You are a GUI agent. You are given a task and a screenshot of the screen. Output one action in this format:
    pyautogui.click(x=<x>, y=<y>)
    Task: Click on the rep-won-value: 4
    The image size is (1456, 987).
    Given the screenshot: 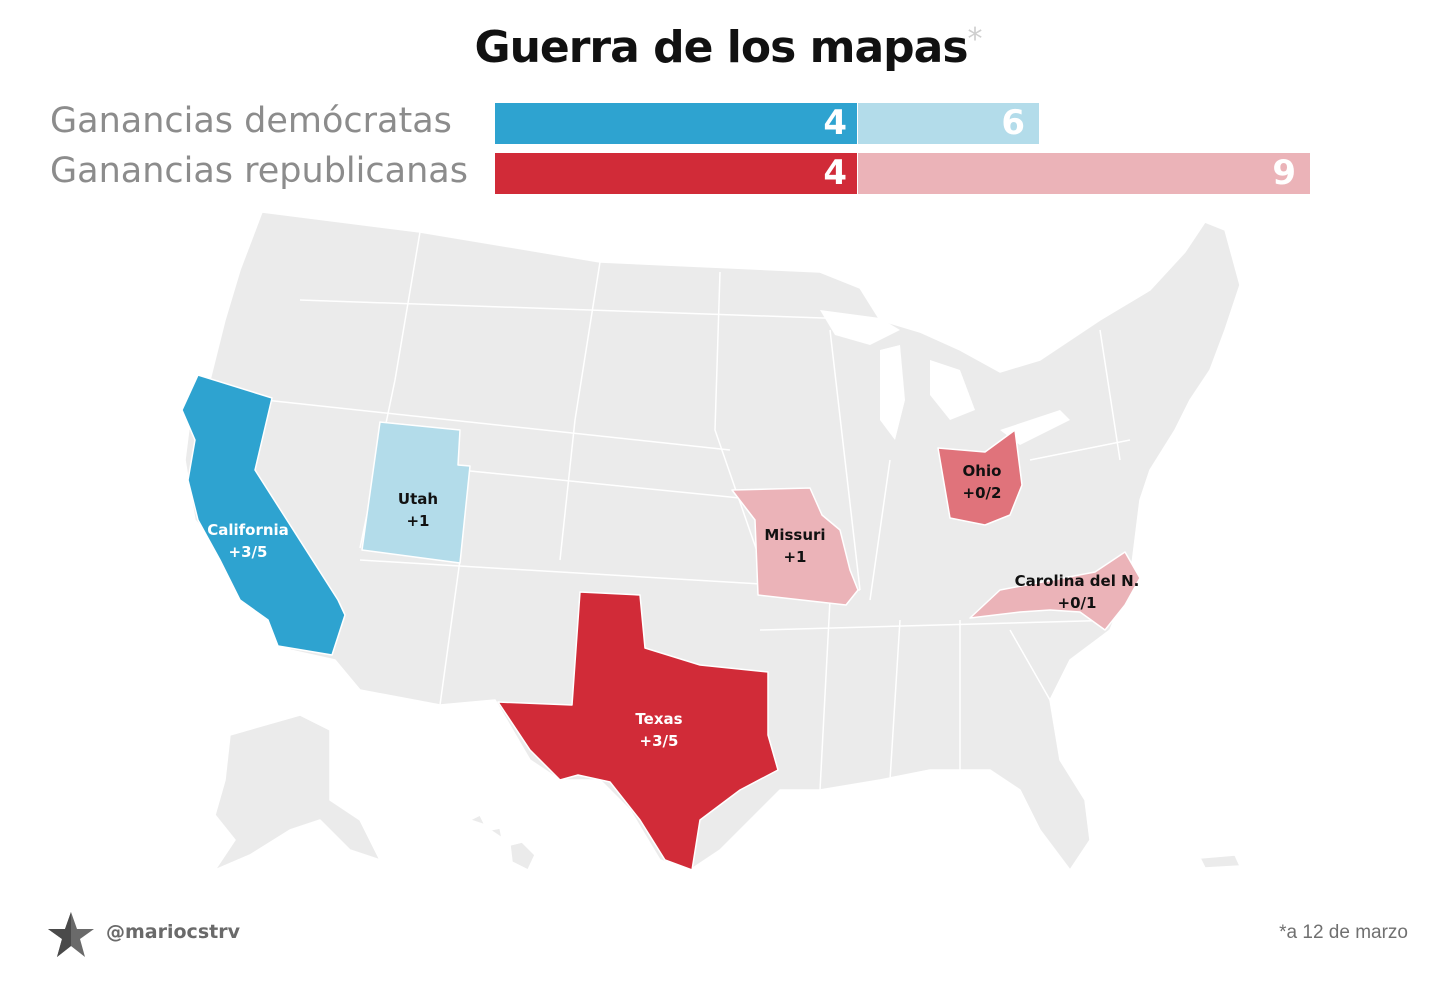 What is the action you would take?
    pyautogui.click(x=835, y=173)
    